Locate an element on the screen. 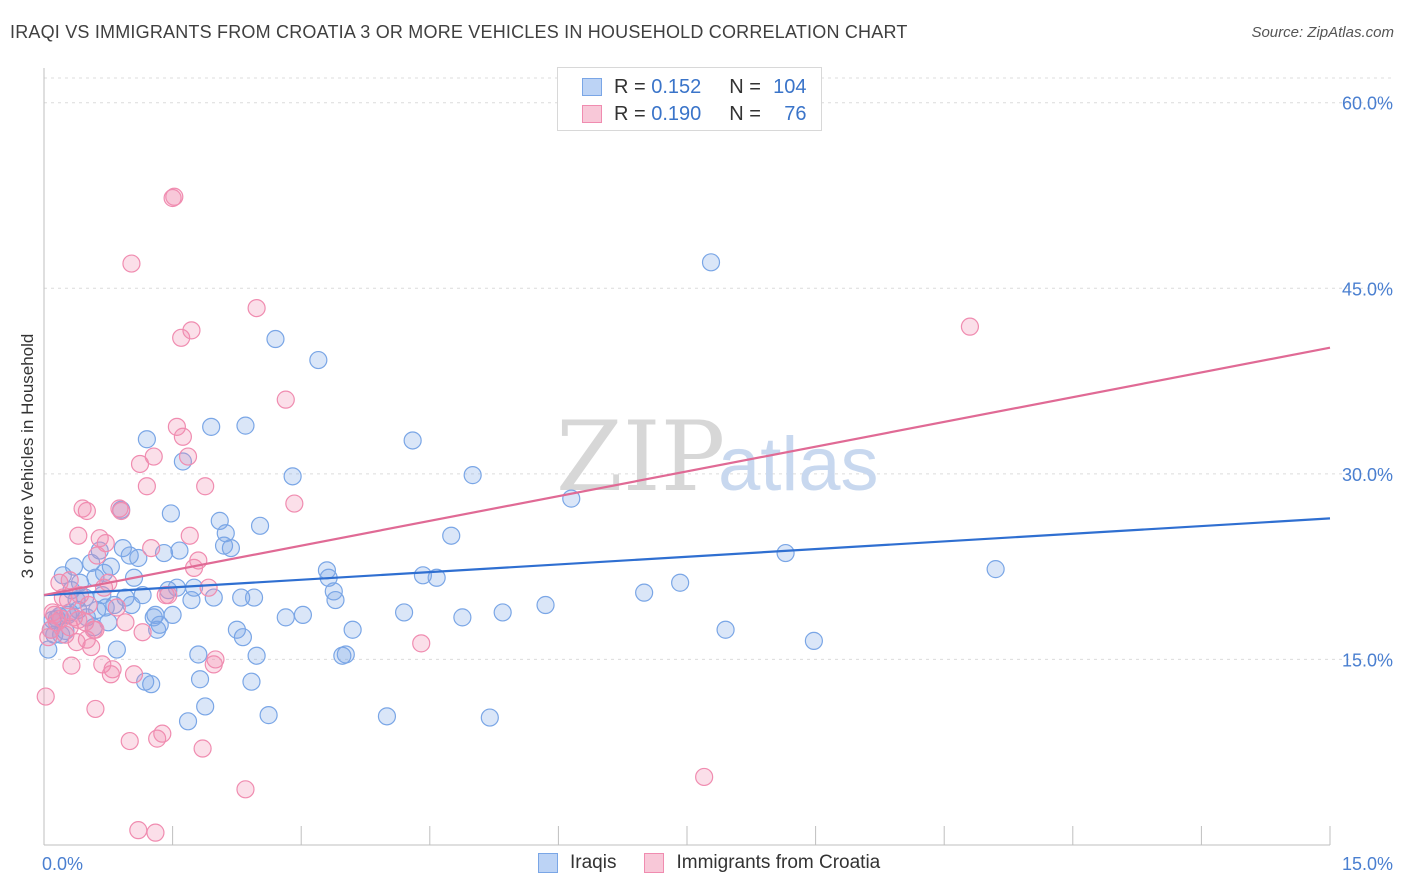  watermark: ZIP atlas is located at coordinates (717, 457).